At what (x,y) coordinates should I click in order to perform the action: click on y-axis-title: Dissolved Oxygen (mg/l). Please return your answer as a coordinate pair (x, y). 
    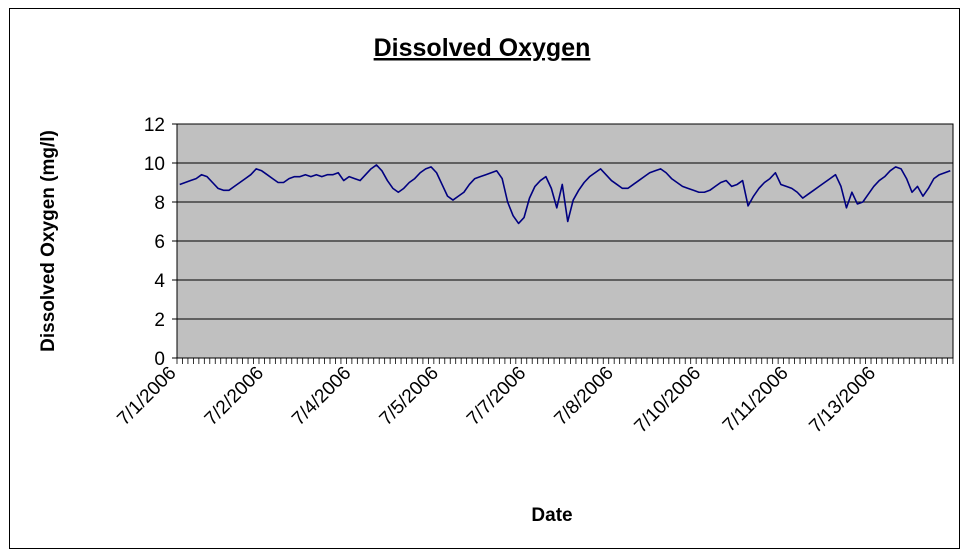
    Looking at the image, I should click on (48, 241).